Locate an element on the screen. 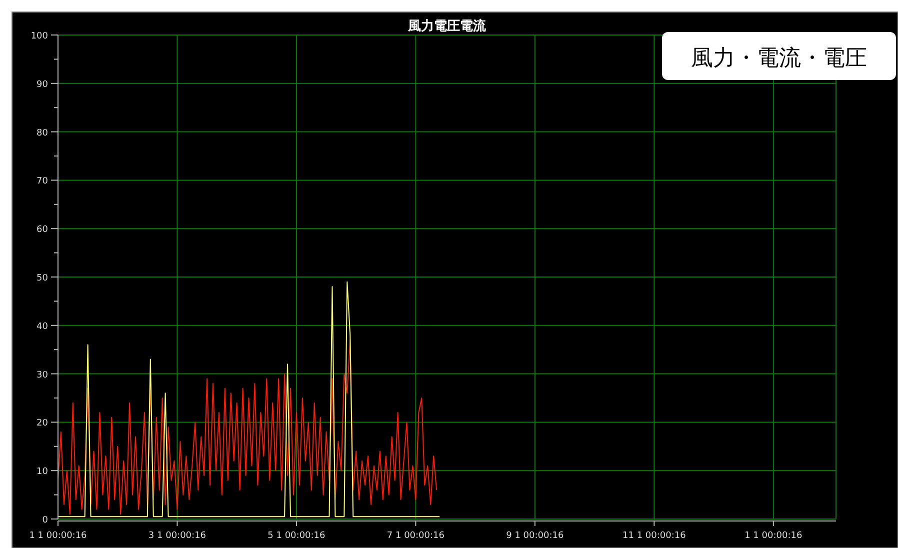  chart-title: 風力電圧電流 is located at coordinates (447, 26).